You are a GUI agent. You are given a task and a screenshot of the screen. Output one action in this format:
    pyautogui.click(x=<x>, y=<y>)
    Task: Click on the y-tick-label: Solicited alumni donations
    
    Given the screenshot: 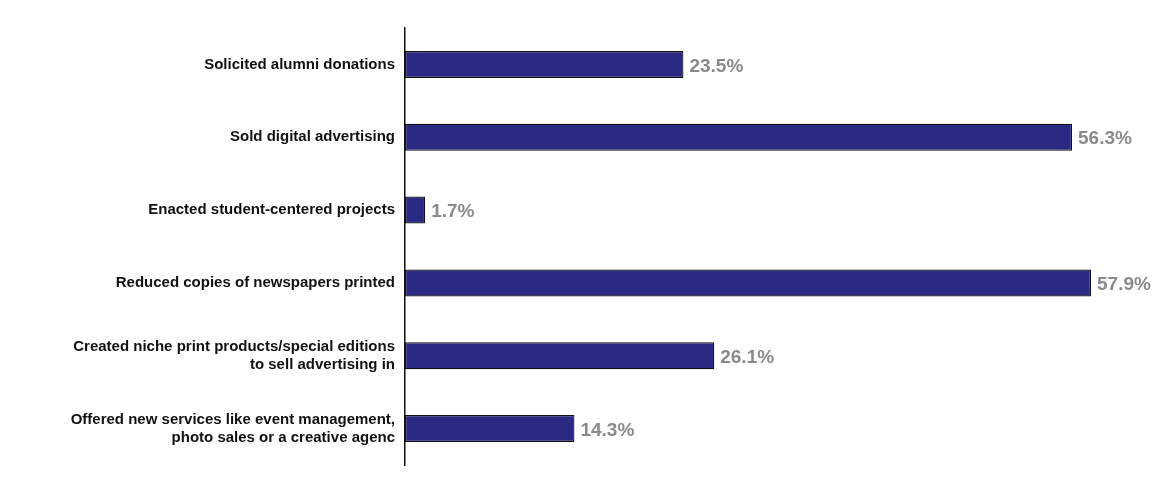 What is the action you would take?
    pyautogui.click(x=299, y=63)
    